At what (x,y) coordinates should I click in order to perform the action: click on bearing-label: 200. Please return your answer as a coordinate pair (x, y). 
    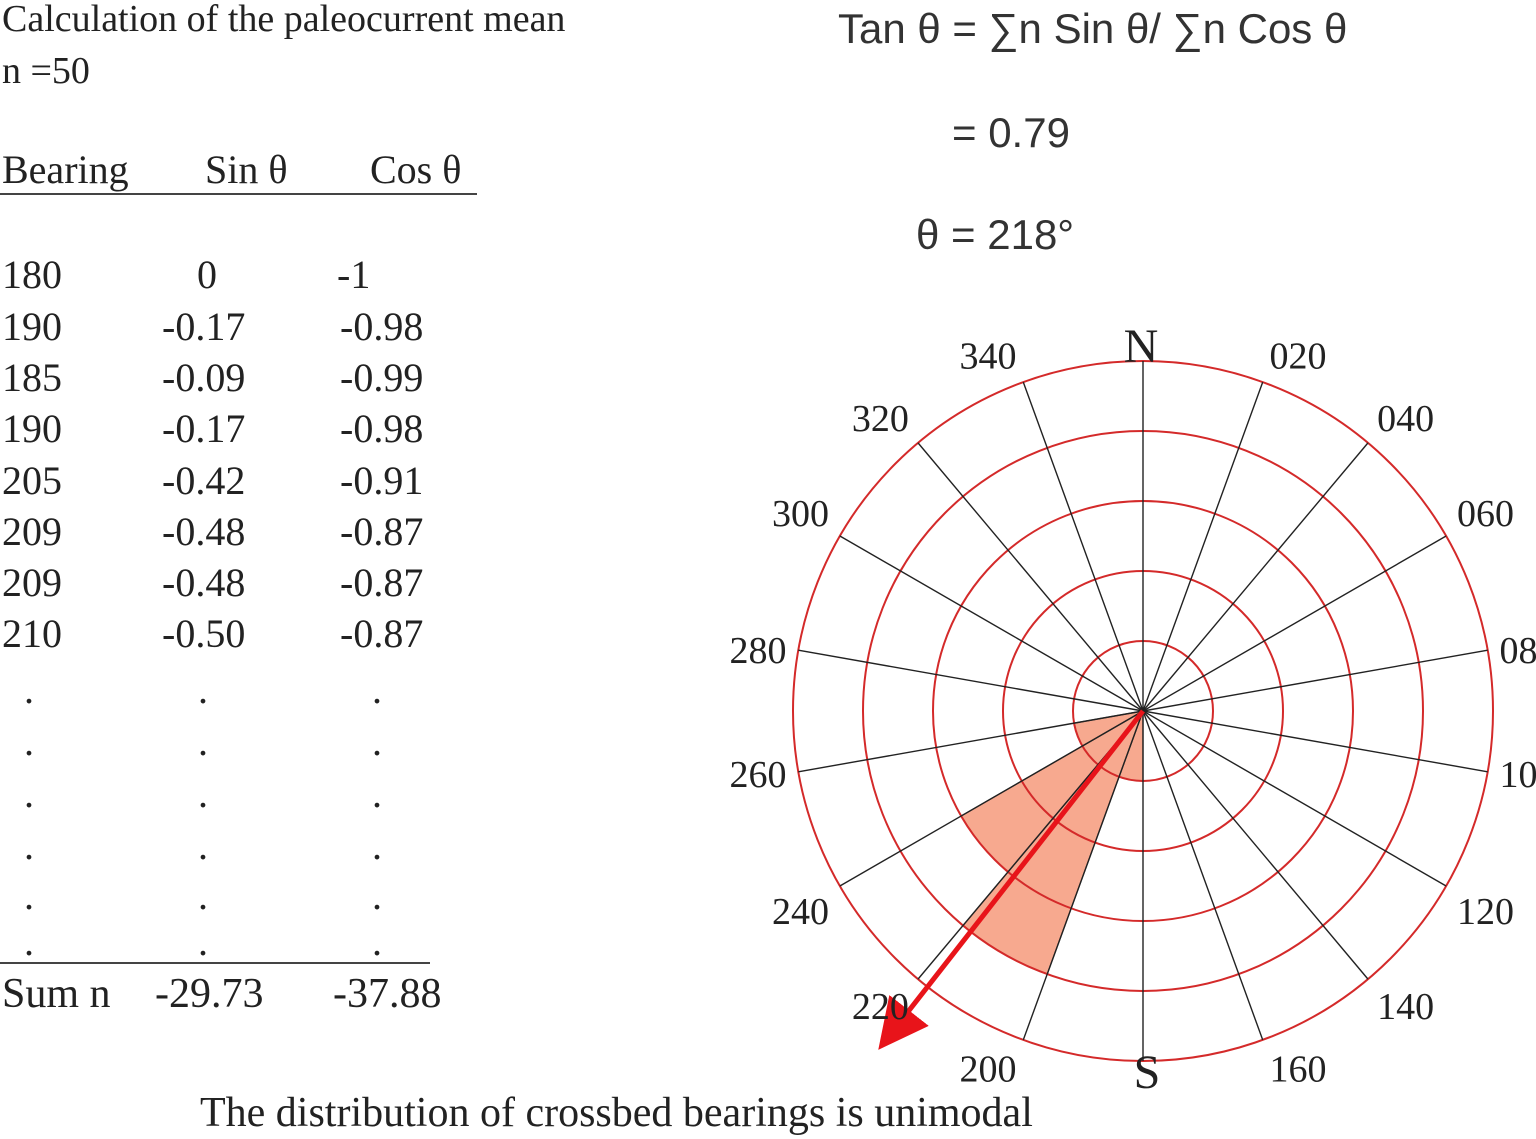
    Looking at the image, I should click on (988, 1069).